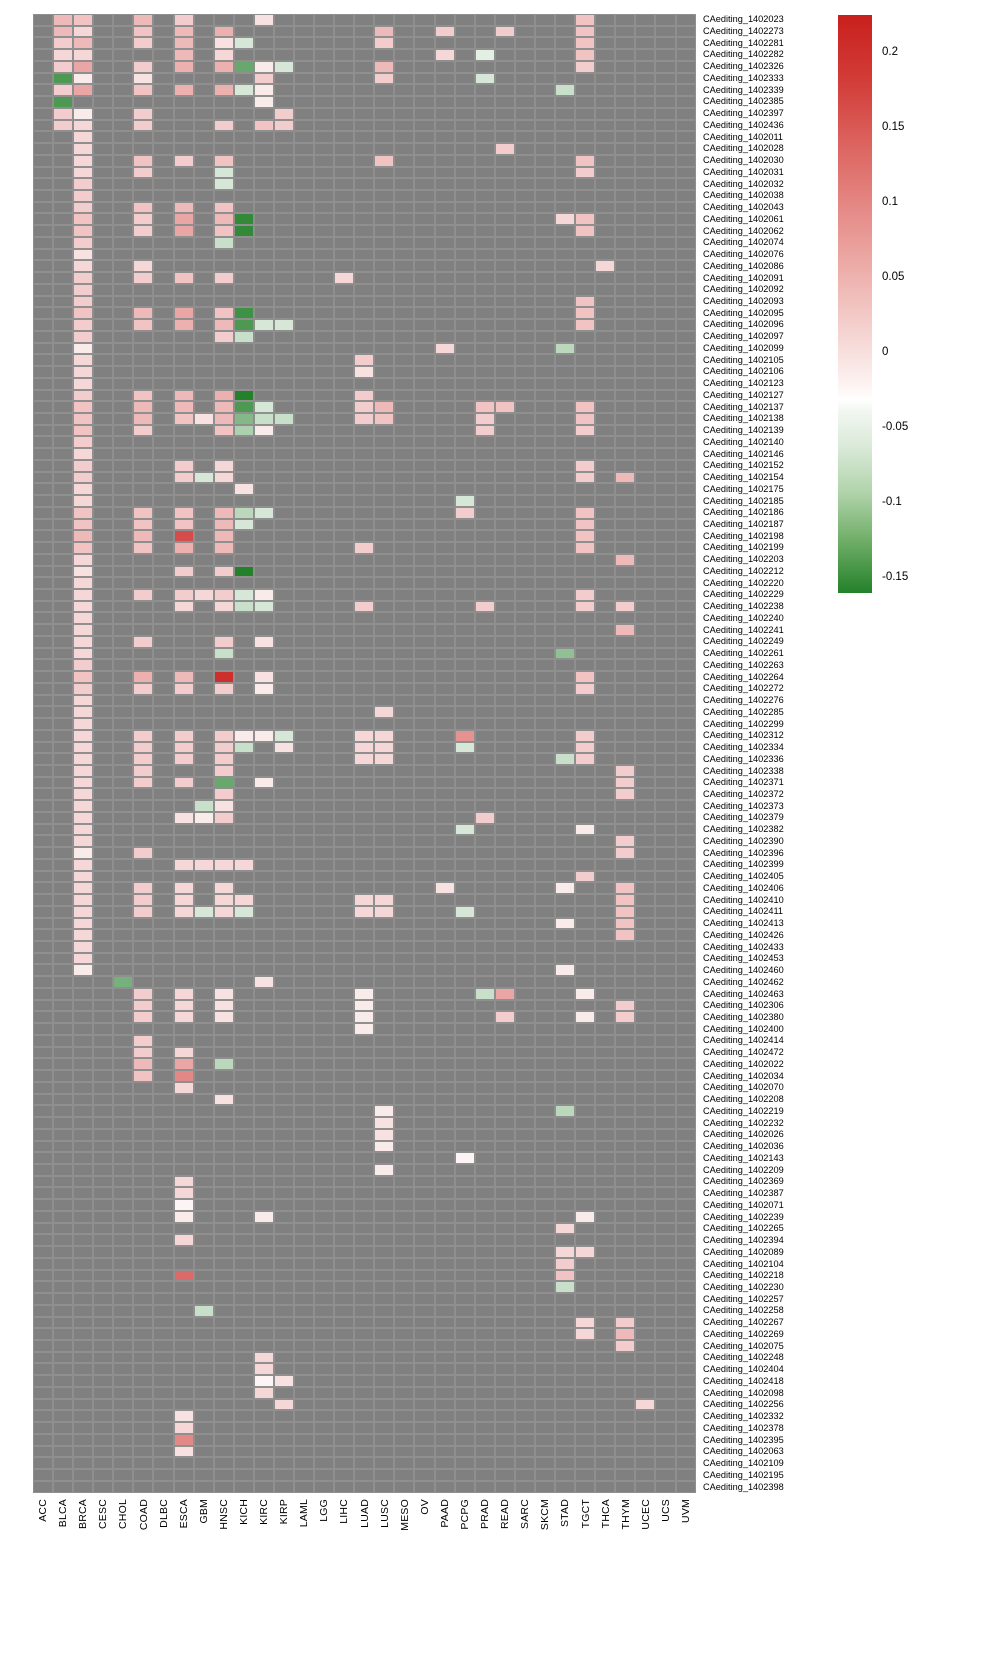  What do you see at coordinates (743, 254) in the screenshot?
I see `y-axis-tick: CAediting_1402076` at bounding box center [743, 254].